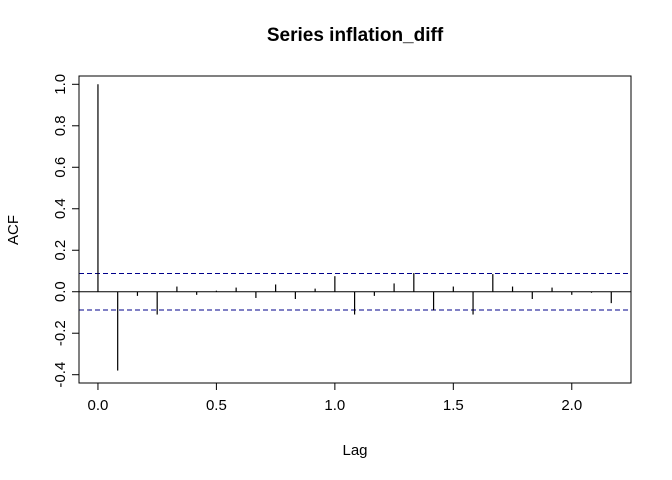 The width and height of the screenshot is (672, 480). What do you see at coordinates (66, 231) in the screenshot?
I see `y-axis: -0.4 -0.2 0.0 0.2 0.4 0.6 0.8 1.0` at bounding box center [66, 231].